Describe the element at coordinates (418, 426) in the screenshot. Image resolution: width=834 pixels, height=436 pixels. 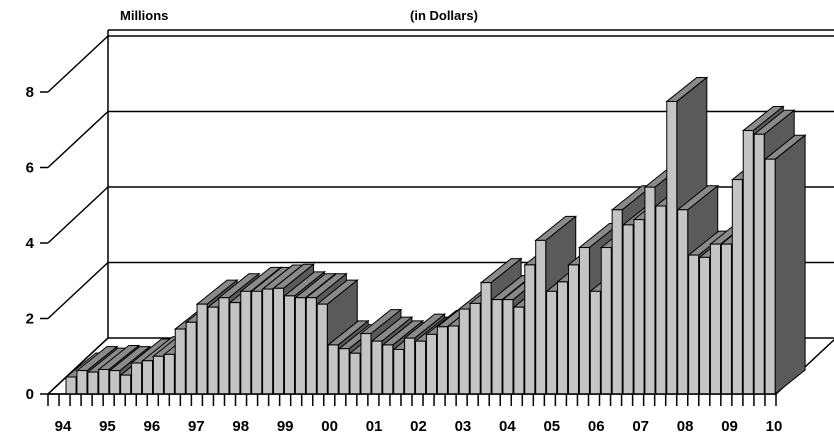
I see `x-tick-label-02: 02` at that location.